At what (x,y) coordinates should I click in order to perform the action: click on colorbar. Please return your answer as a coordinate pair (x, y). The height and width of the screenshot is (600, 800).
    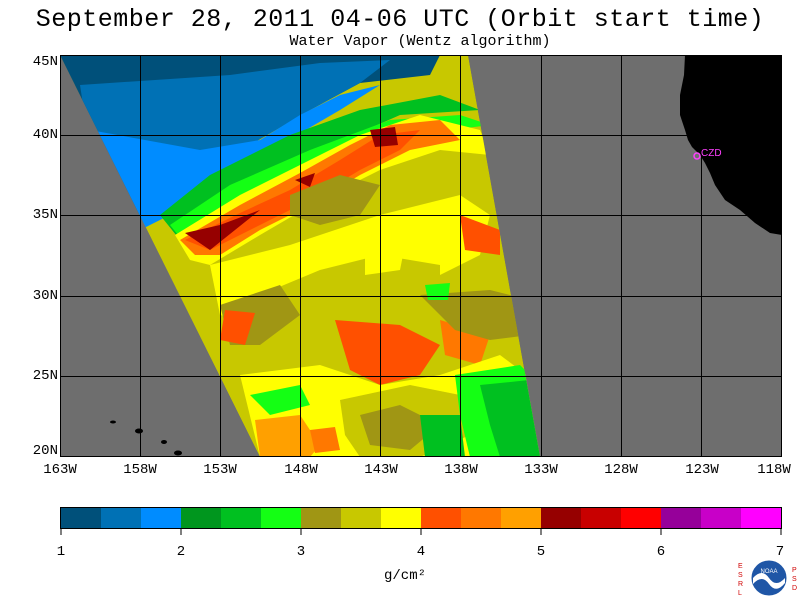
    Looking at the image, I should click on (421, 521).